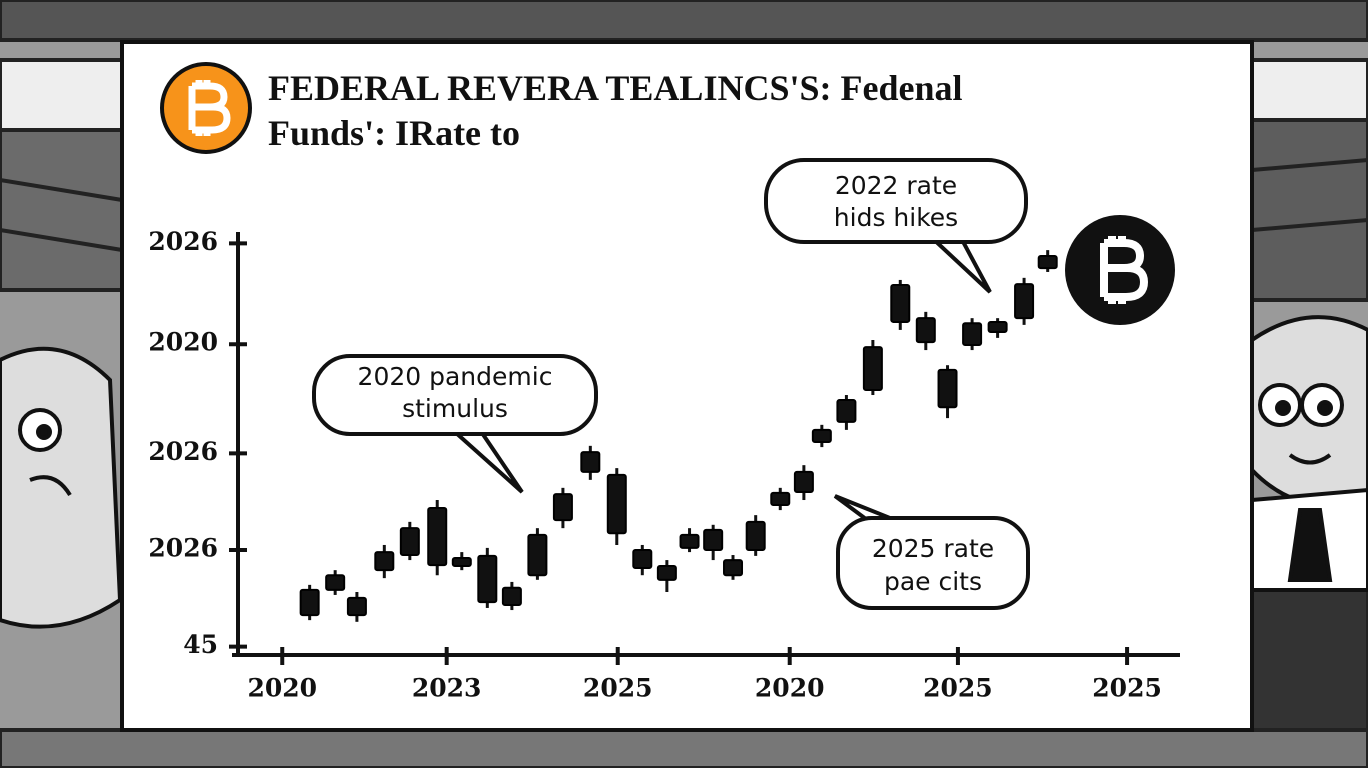  Describe the element at coordinates (896, 217) in the screenshot. I see `annotation-text: hids hikes` at that location.